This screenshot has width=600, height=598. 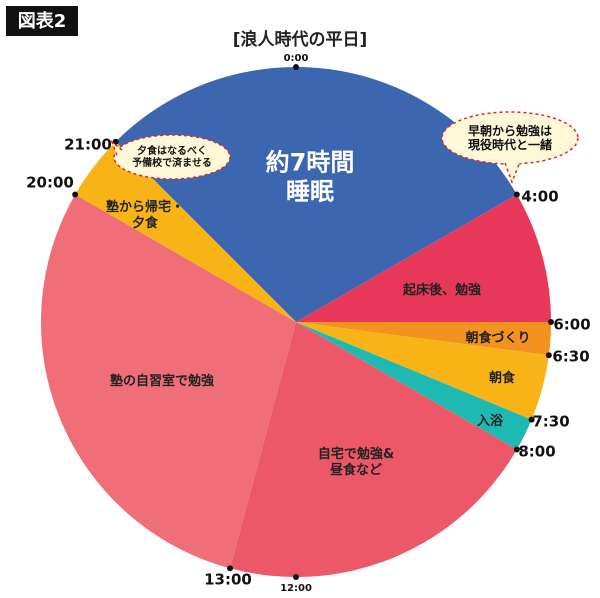 I want to click on slice-label-line: 起床後、勉強, so click(x=441, y=290).